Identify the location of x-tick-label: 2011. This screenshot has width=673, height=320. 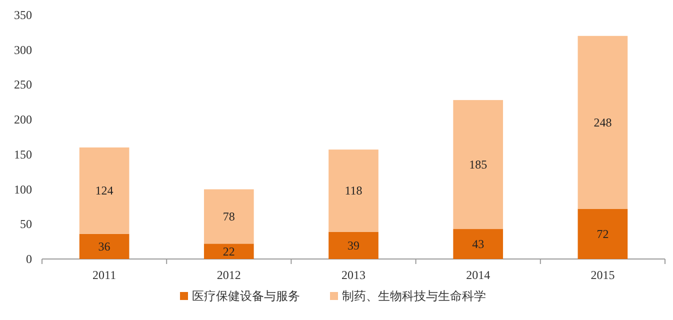
(104, 275).